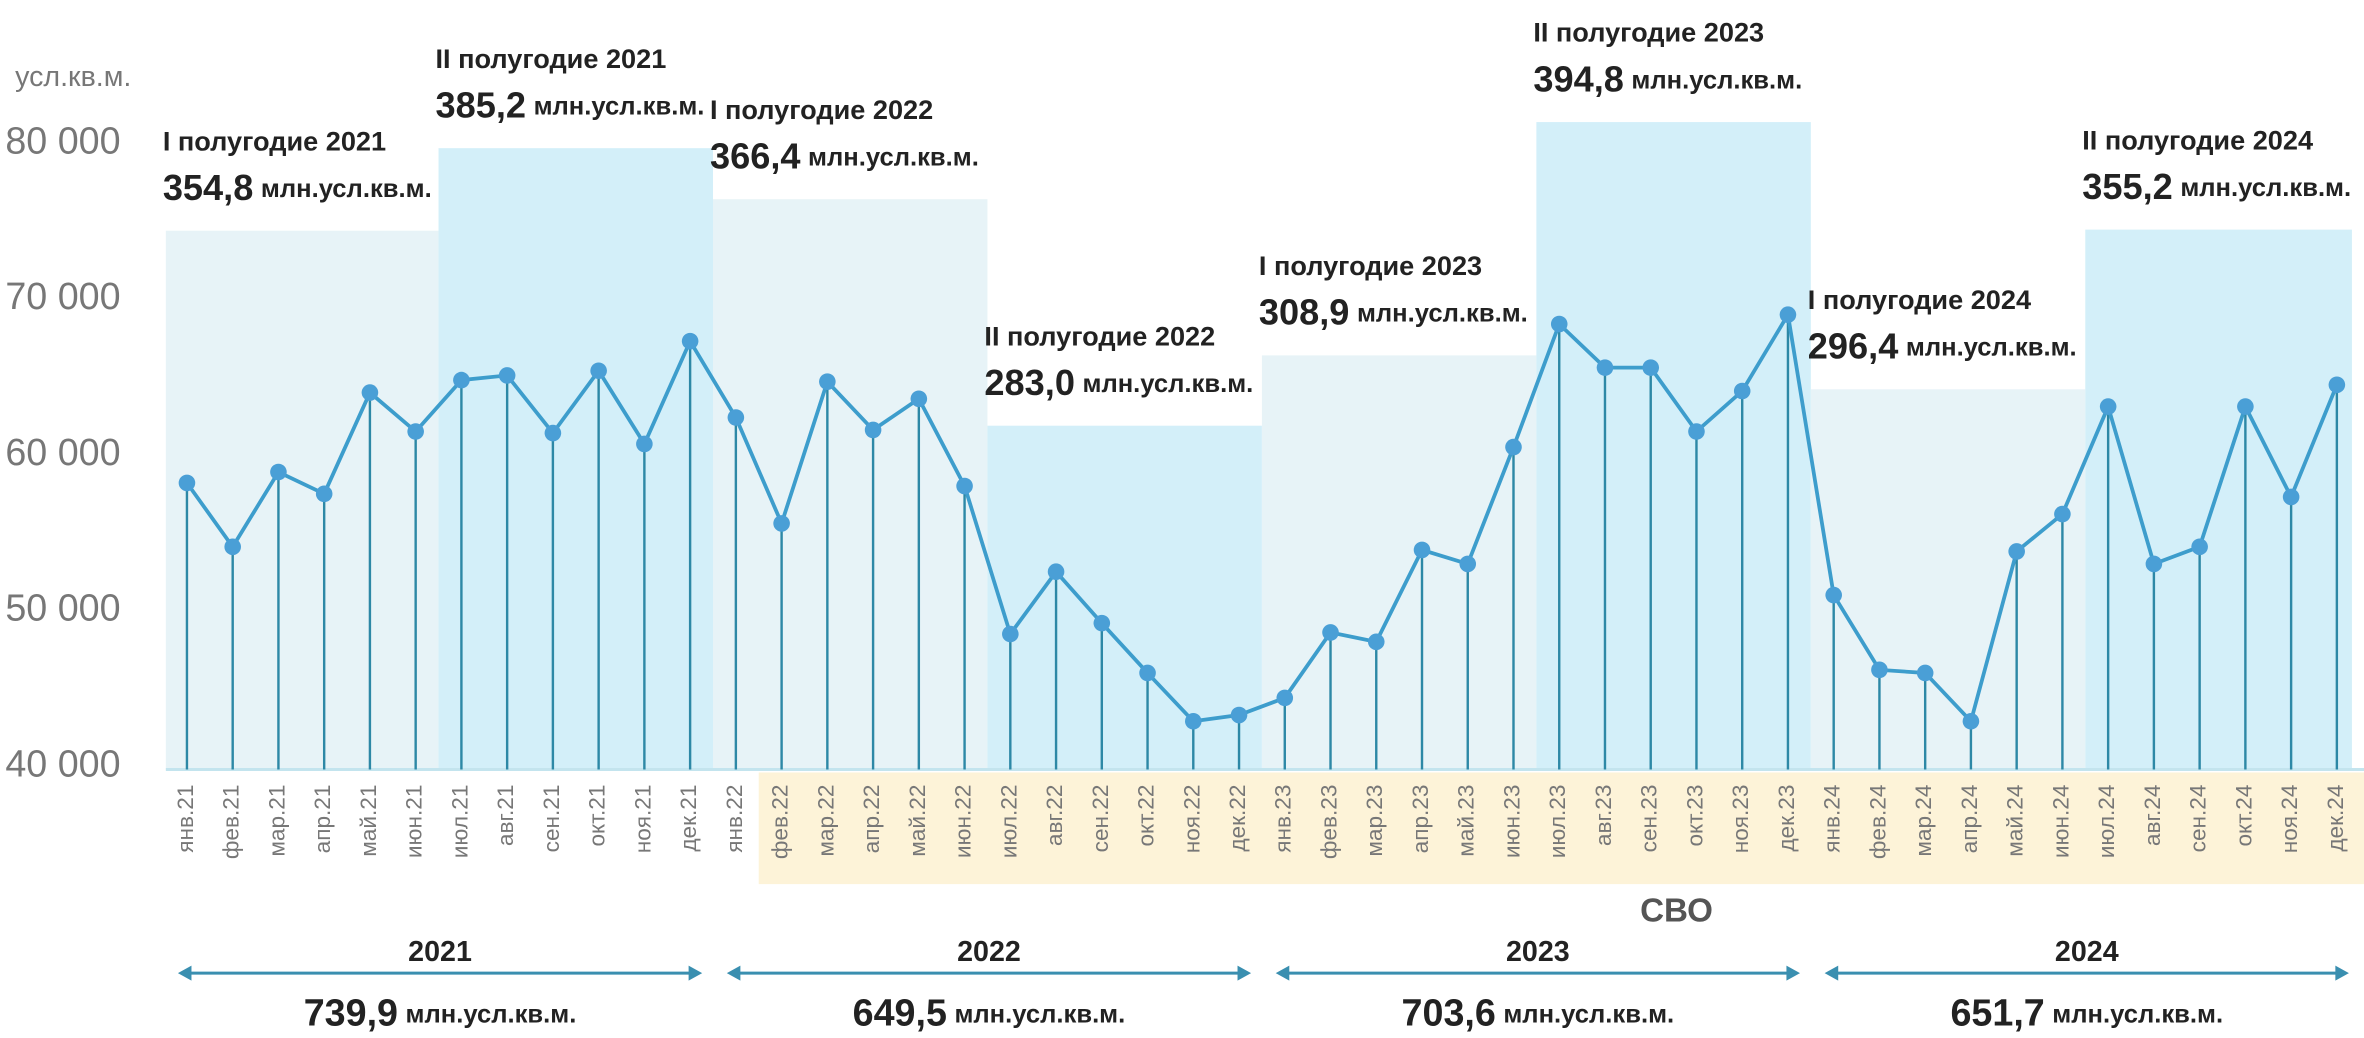  I want to click on half-year-title: II полугодие 2023, so click(1648, 32).